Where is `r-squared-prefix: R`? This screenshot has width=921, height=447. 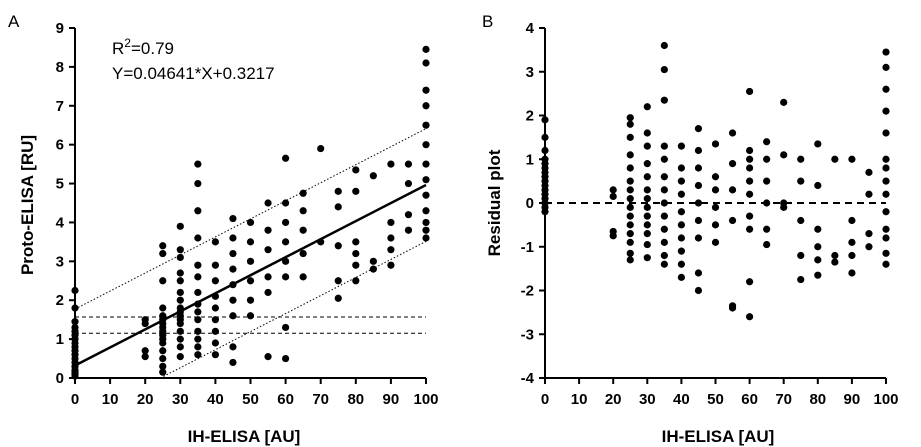
r-squared-prefix: R is located at coordinates (118, 48).